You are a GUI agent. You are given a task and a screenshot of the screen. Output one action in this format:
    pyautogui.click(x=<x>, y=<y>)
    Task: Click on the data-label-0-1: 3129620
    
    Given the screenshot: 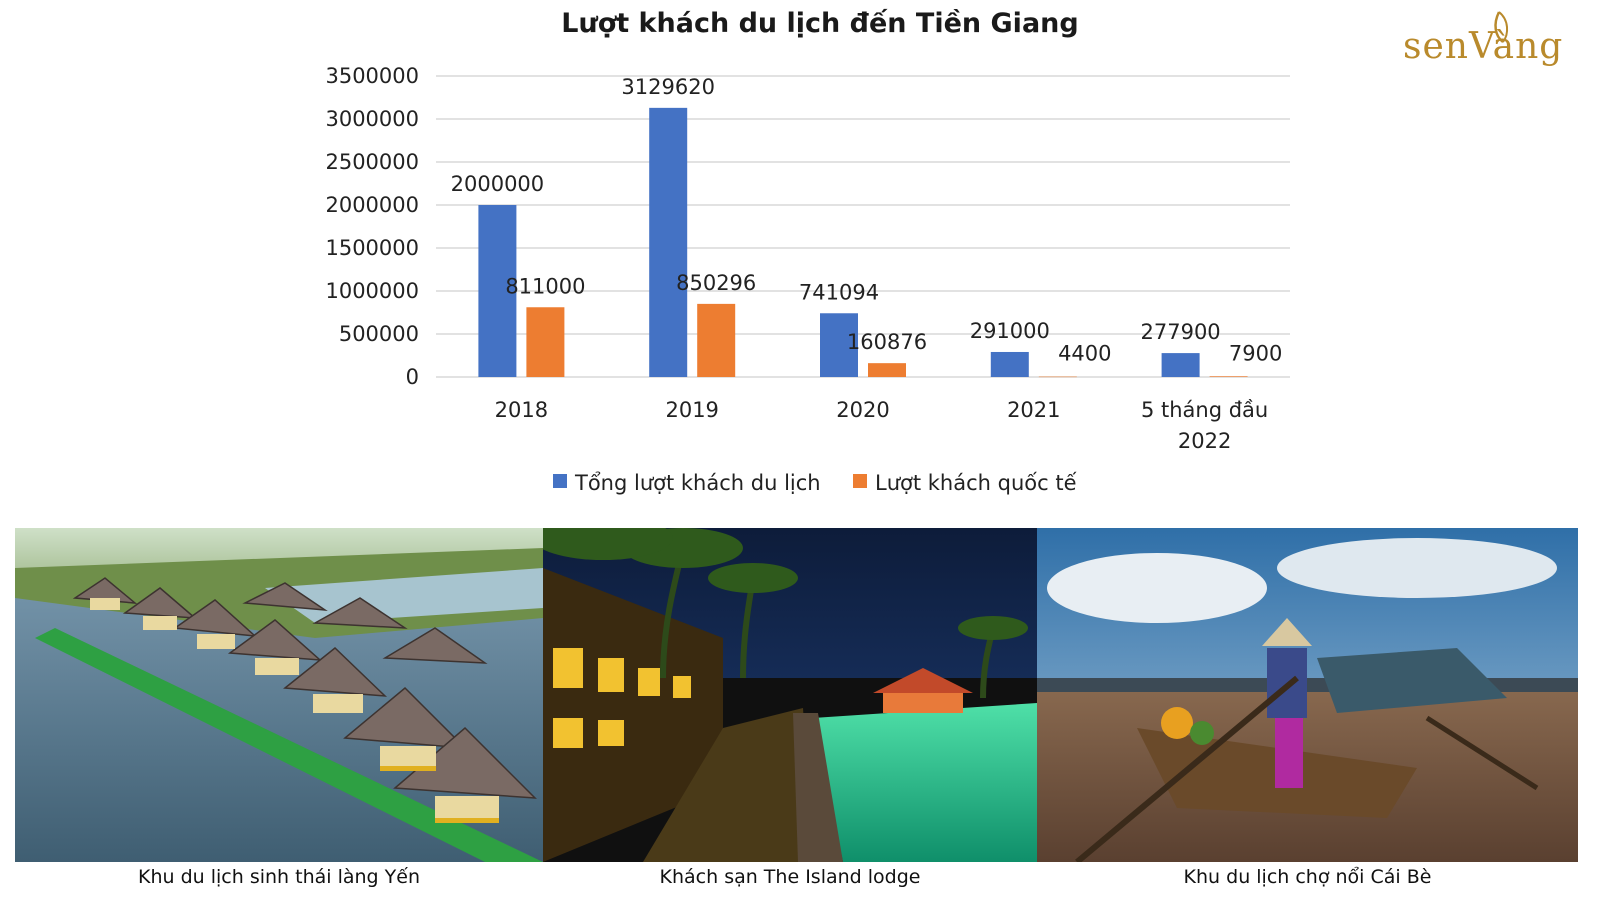 What is the action you would take?
    pyautogui.click(x=668, y=87)
    